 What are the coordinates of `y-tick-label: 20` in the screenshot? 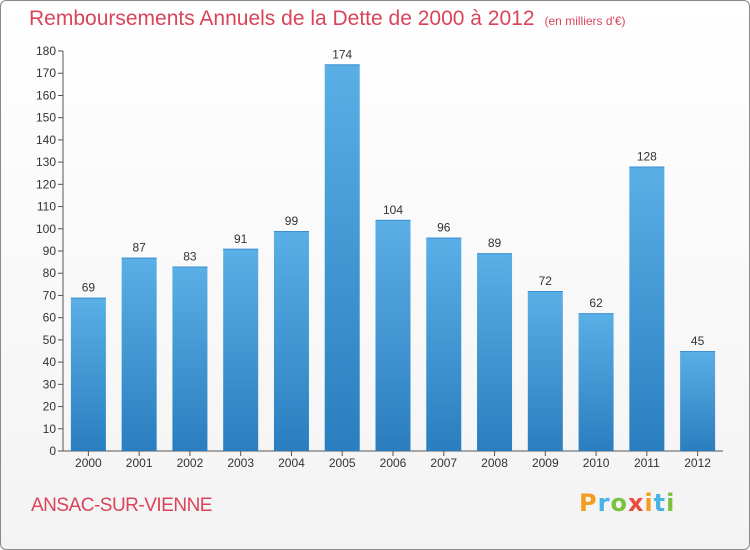 It's located at (50, 407).